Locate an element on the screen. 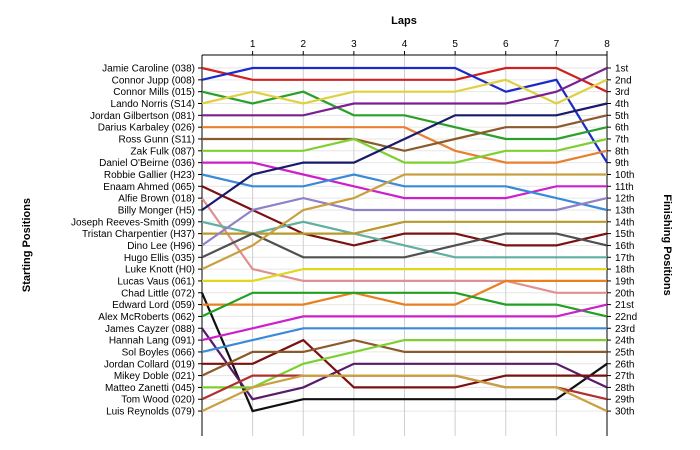  starting-position-label: Lucas Vaus (061) is located at coordinates (156, 281).